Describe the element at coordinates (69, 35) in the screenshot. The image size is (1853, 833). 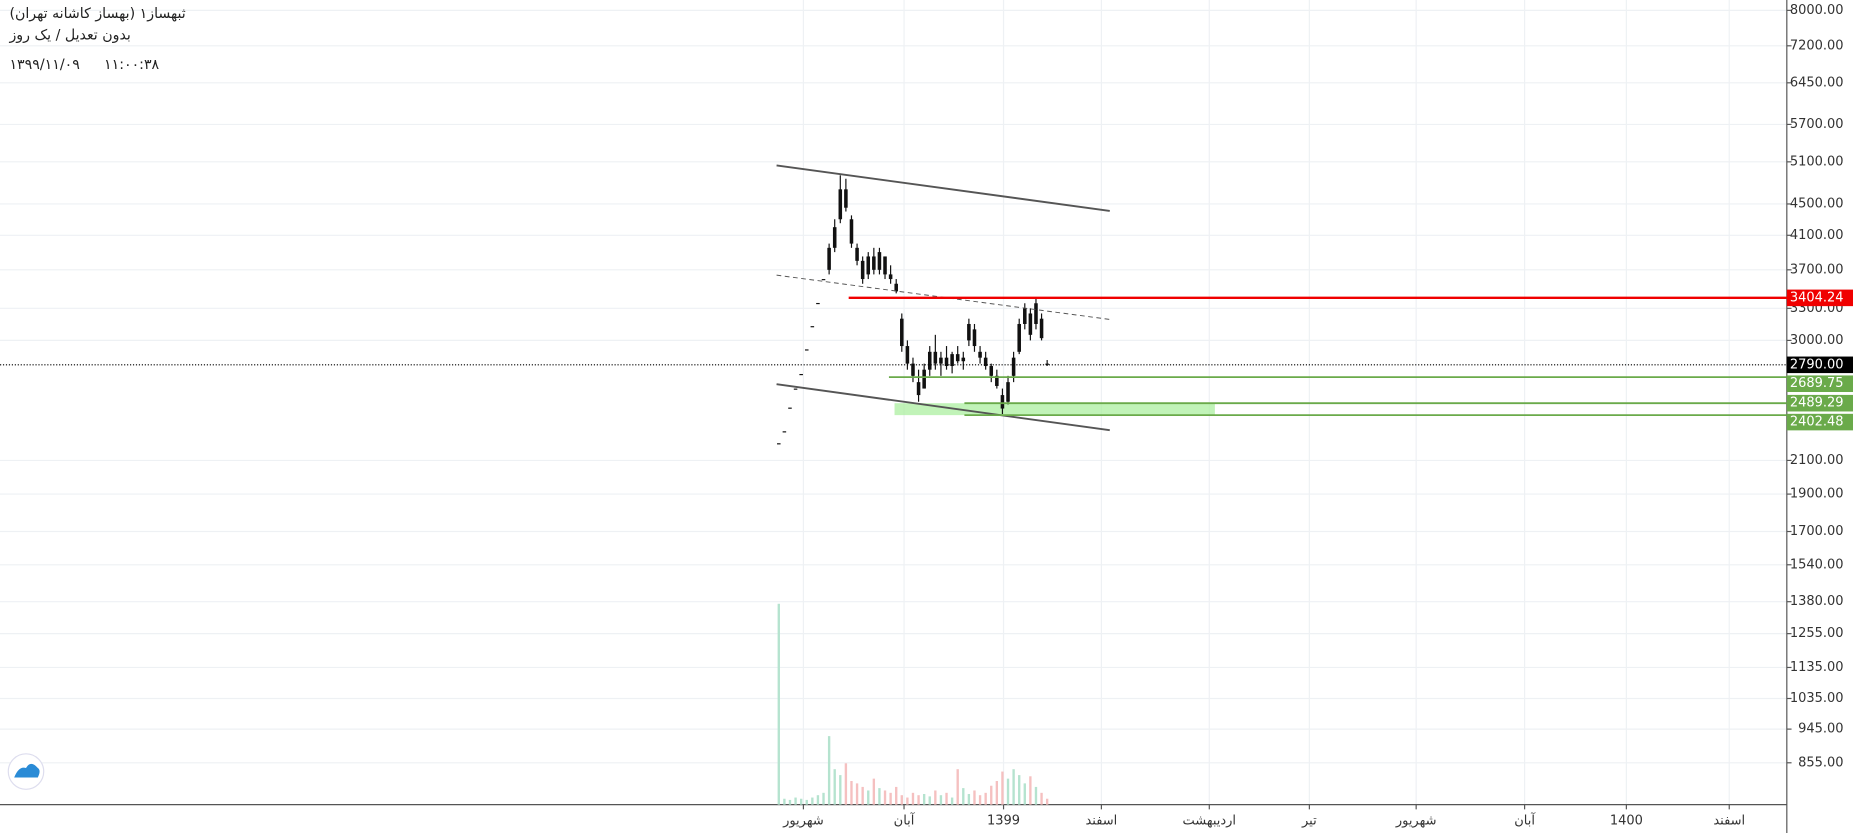
I see `subtitle: بدون تعدیل / یک روز` at that location.